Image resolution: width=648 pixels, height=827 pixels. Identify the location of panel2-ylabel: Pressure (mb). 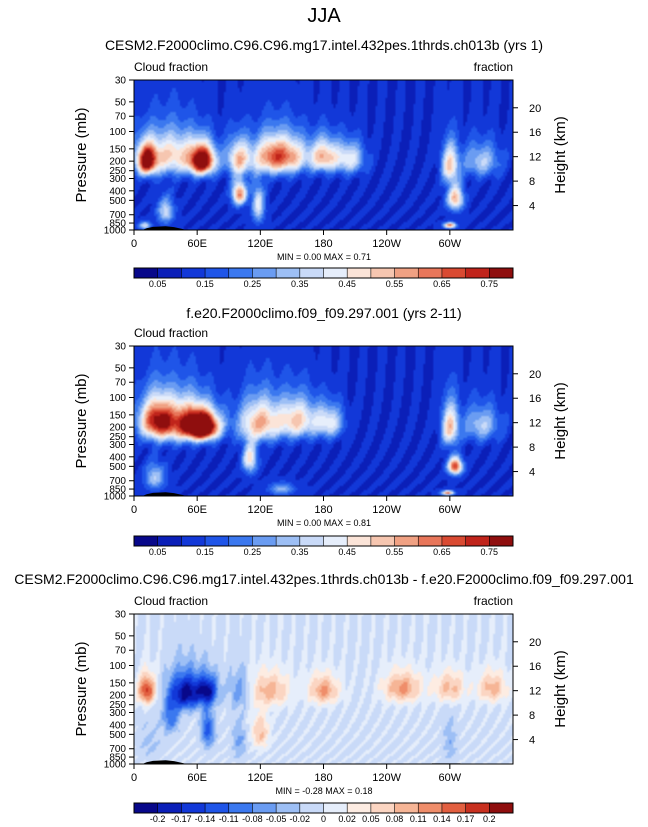
(81, 420).